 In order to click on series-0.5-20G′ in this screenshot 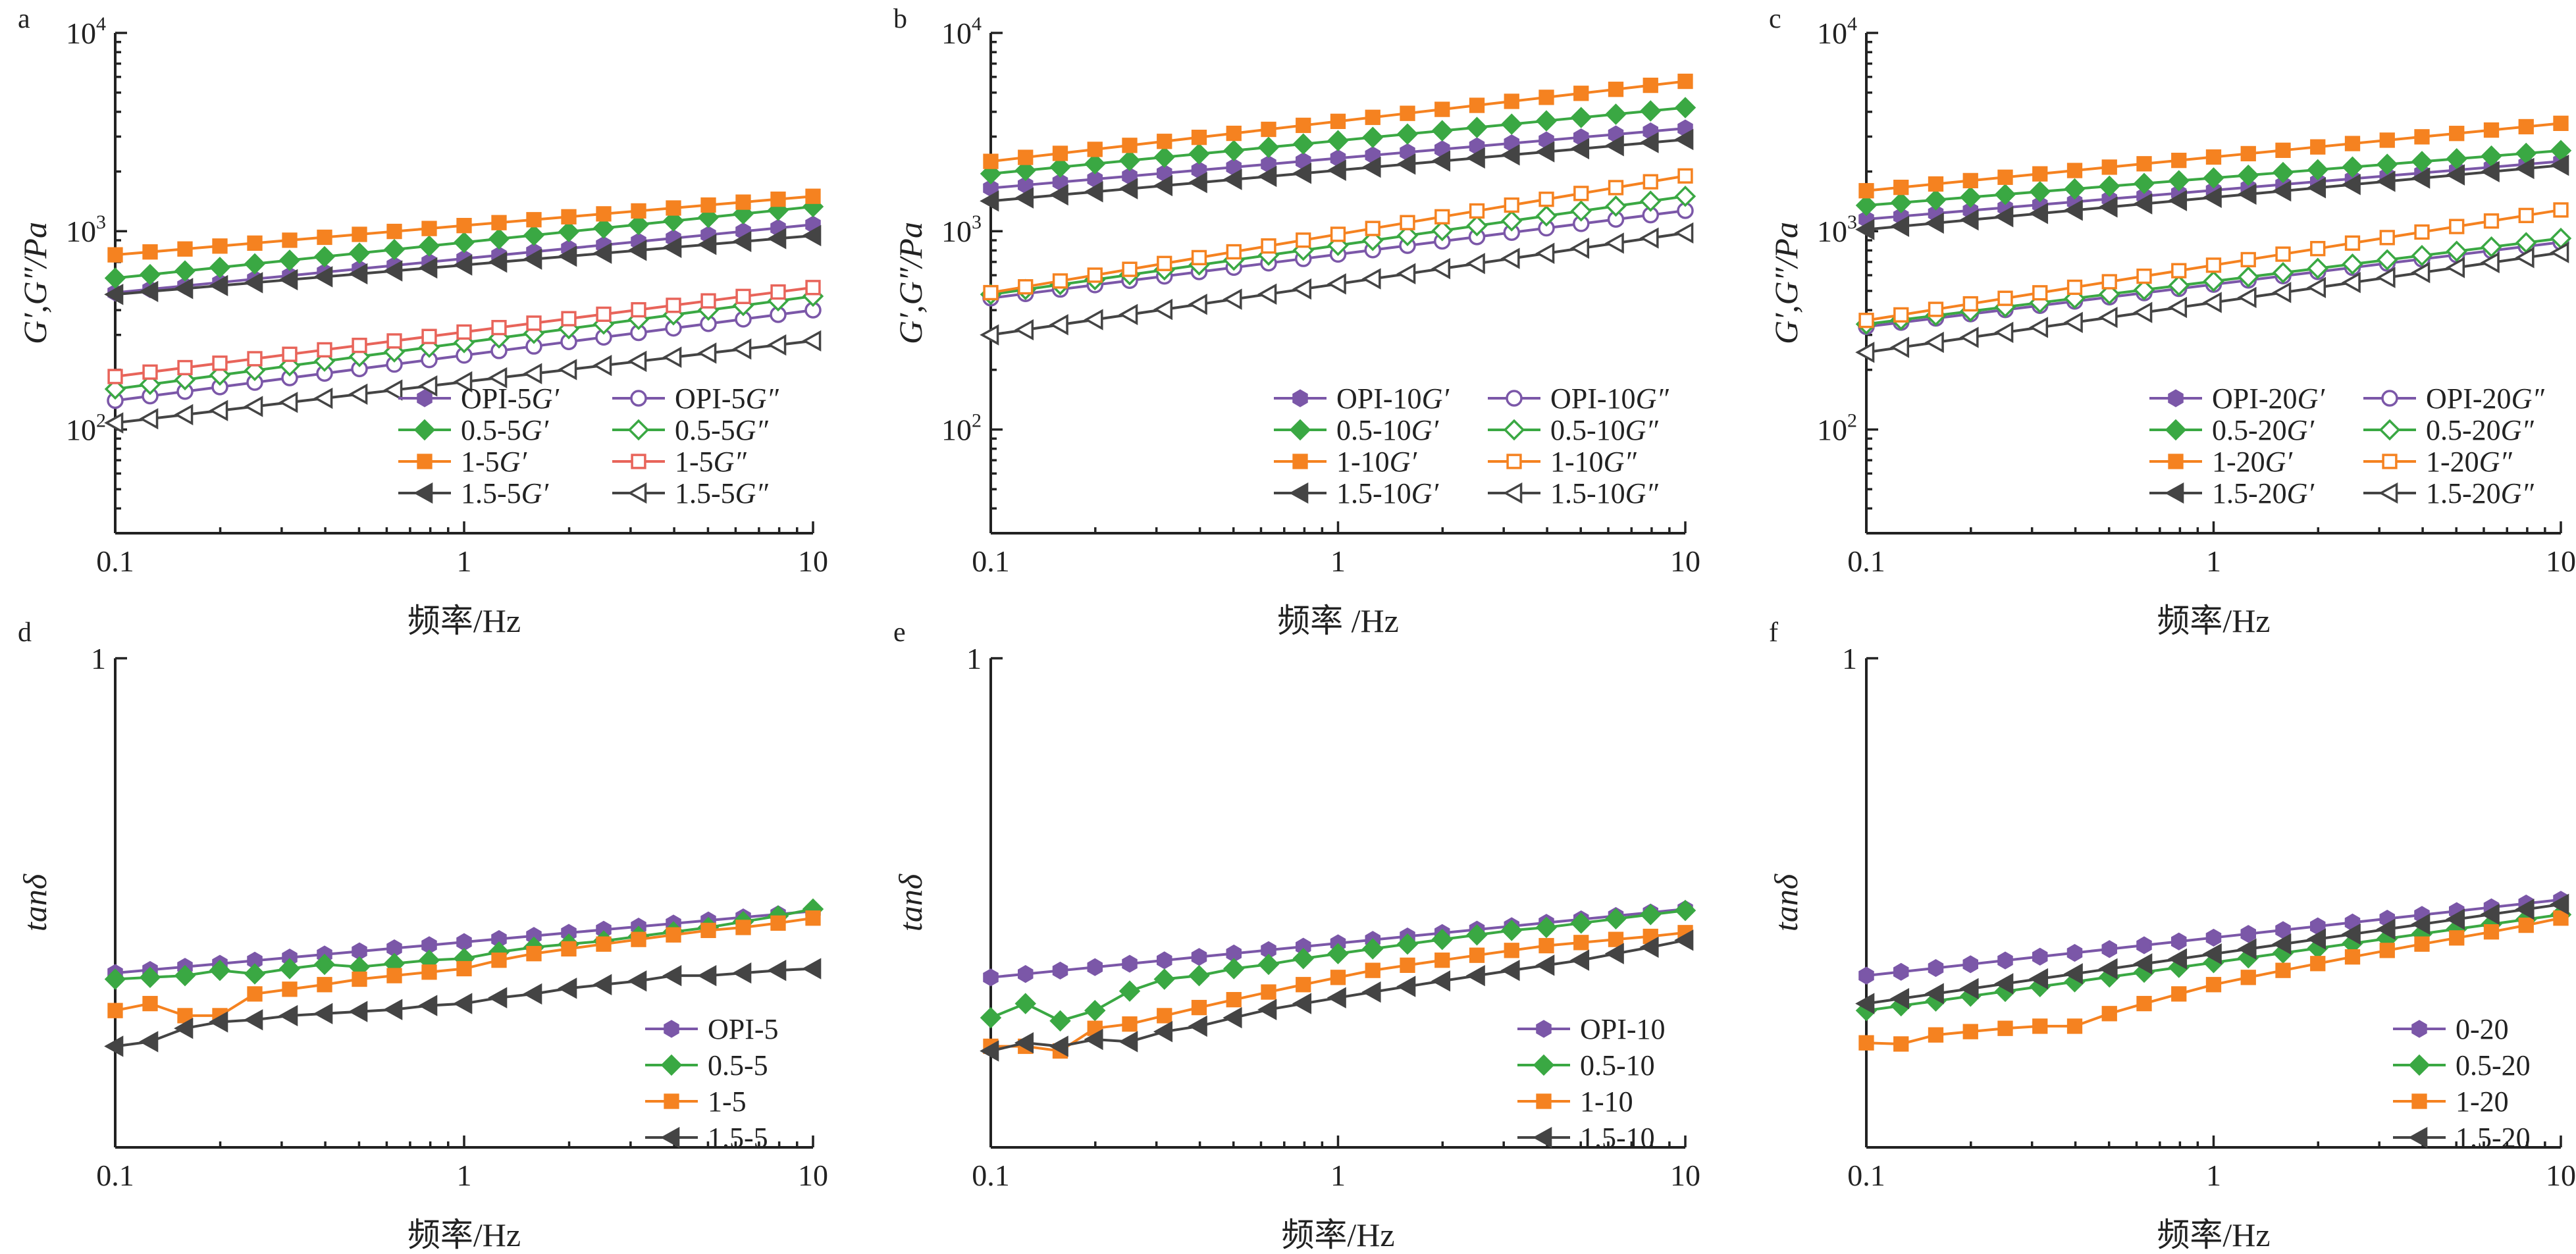, I will do `click(2213, 179)`.